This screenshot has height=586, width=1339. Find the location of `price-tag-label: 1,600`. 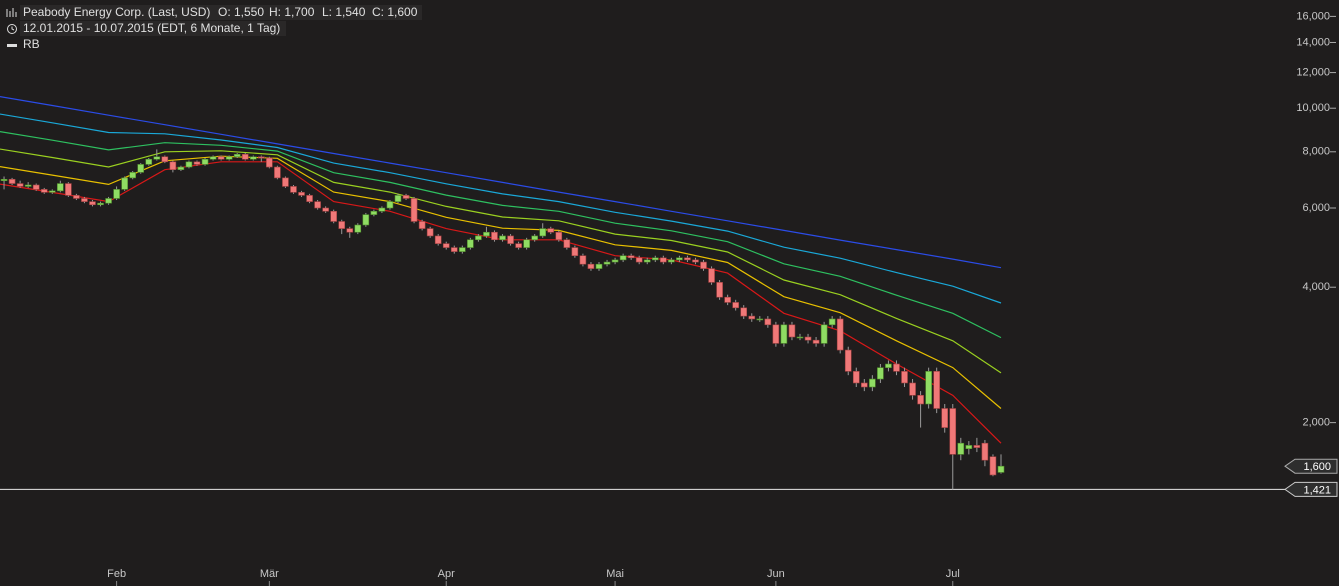

price-tag-label: 1,600 is located at coordinates (1317, 467).